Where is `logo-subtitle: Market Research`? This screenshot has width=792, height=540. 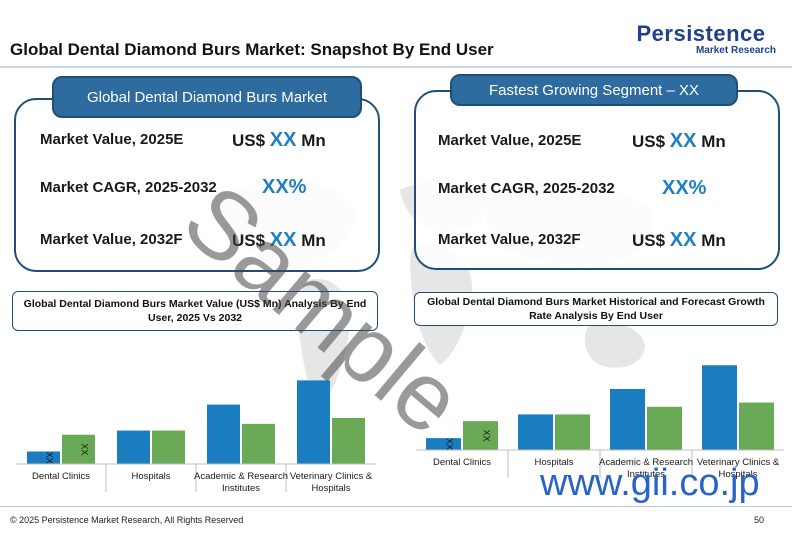 logo-subtitle: Market Research is located at coordinates (735, 50).